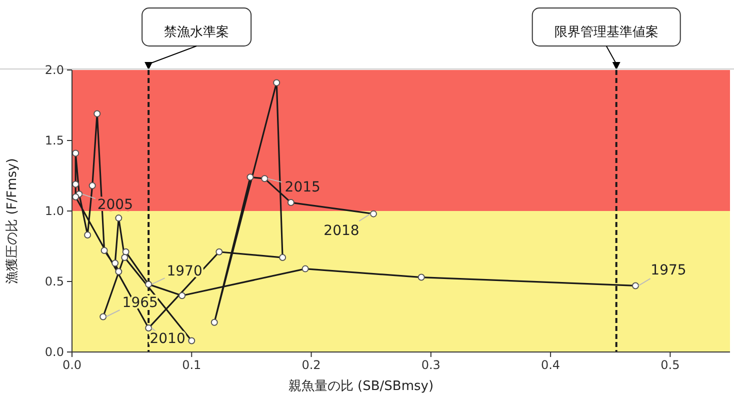 The image size is (734, 401). Describe the element at coordinates (606, 32) in the screenshot. I see `ref-line-label: 限界管理基準値案` at that location.